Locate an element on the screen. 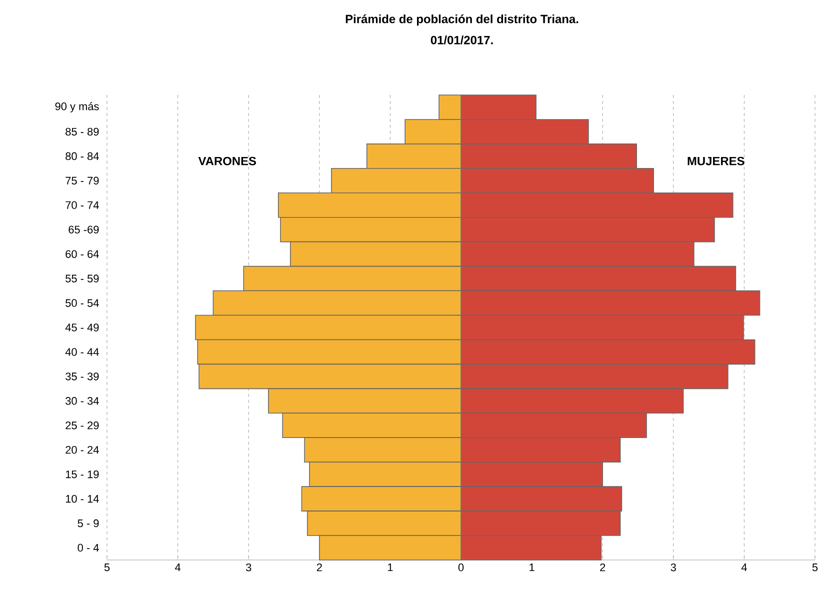 Image resolution: width=838 pixels, height=600 pixels. y-tick-label: 25 - 29 is located at coordinates (82, 426).